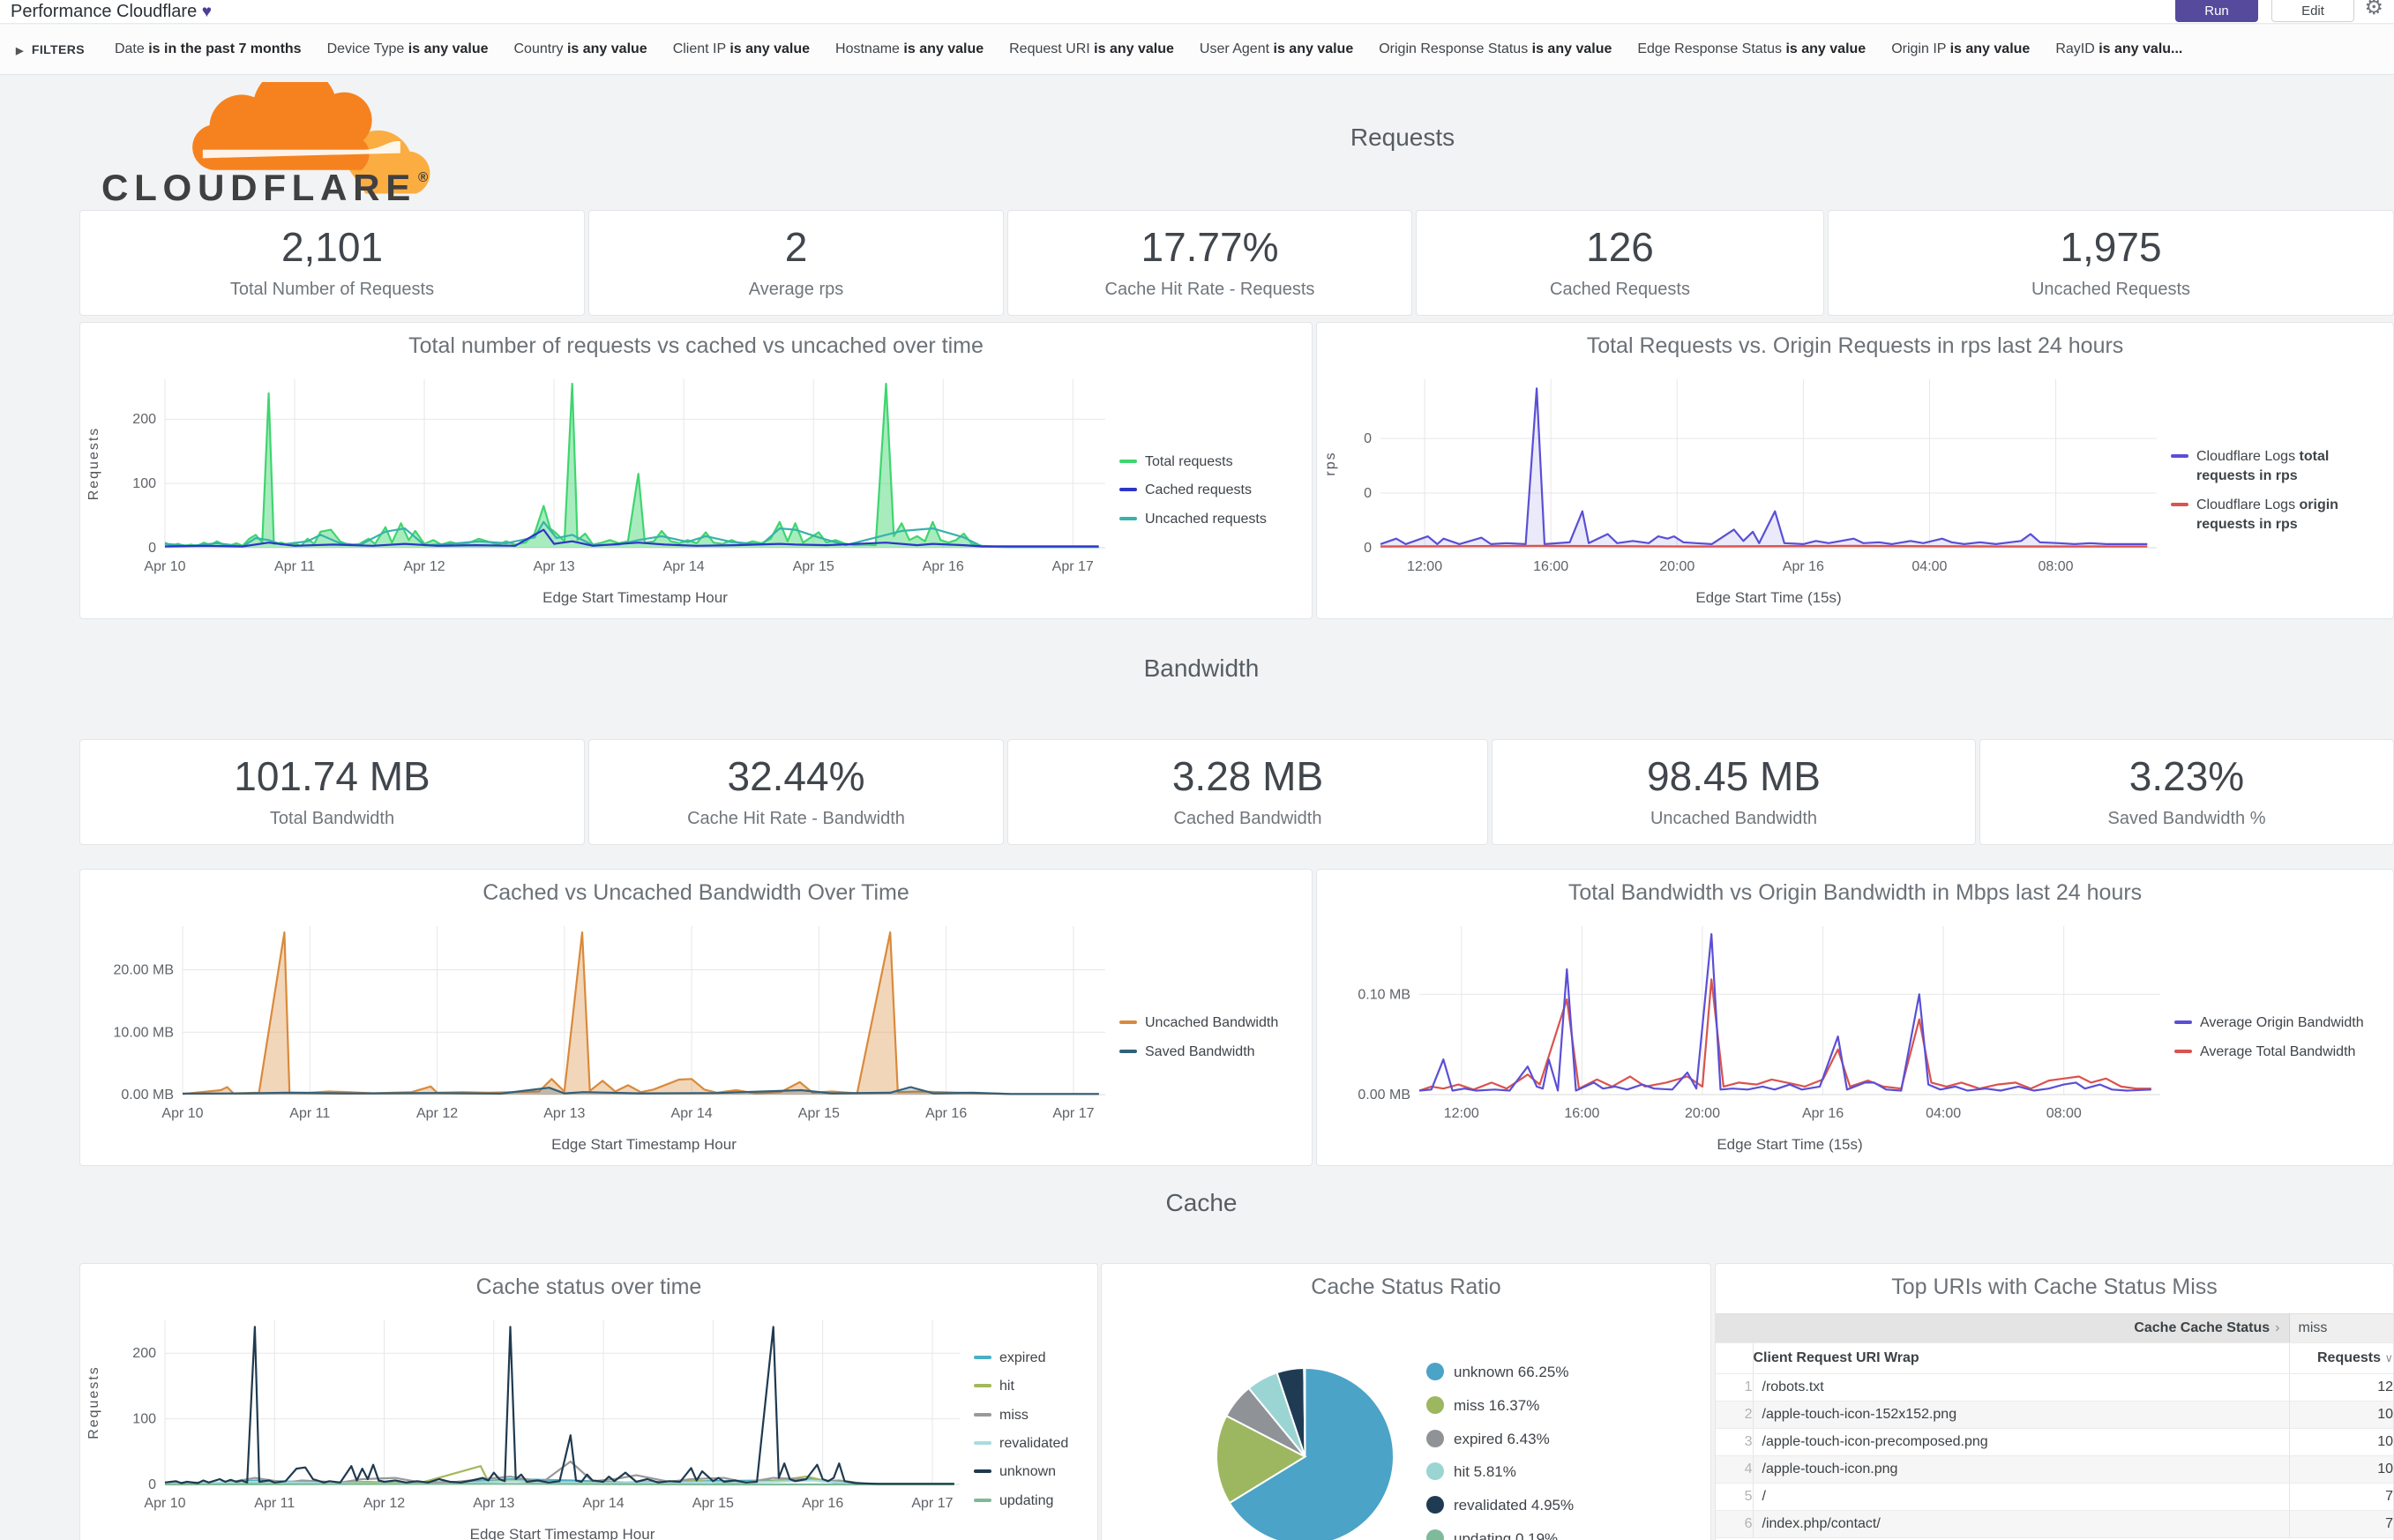  What do you see at coordinates (796, 818) in the screenshot?
I see `kpi-label: Cache Hit Rate - Bandwidth` at bounding box center [796, 818].